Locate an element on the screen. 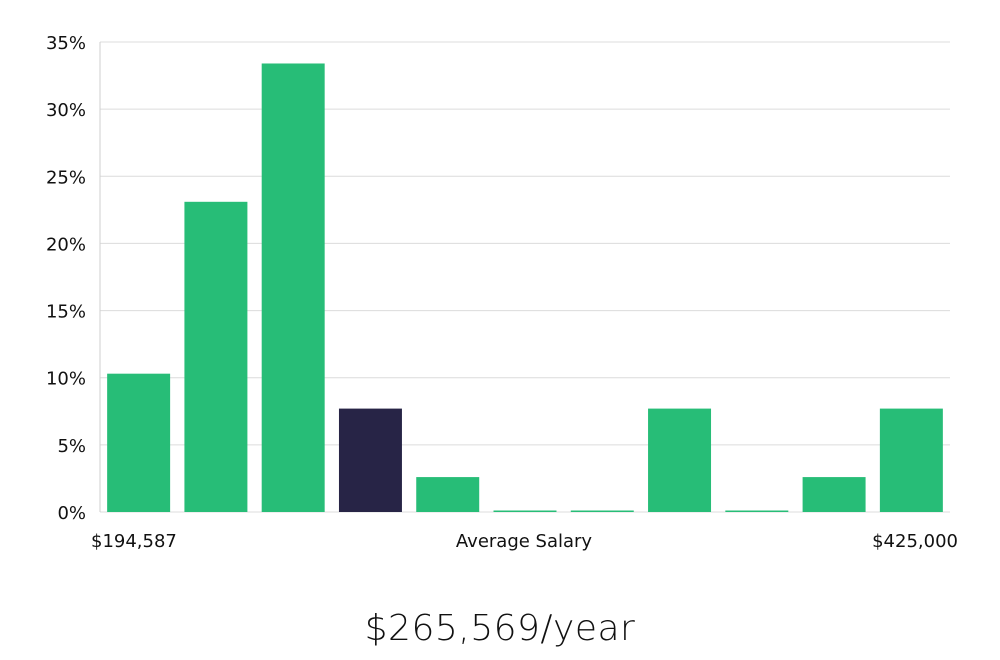 The height and width of the screenshot is (660, 1000). bar-highlighted is located at coordinates (370, 460).